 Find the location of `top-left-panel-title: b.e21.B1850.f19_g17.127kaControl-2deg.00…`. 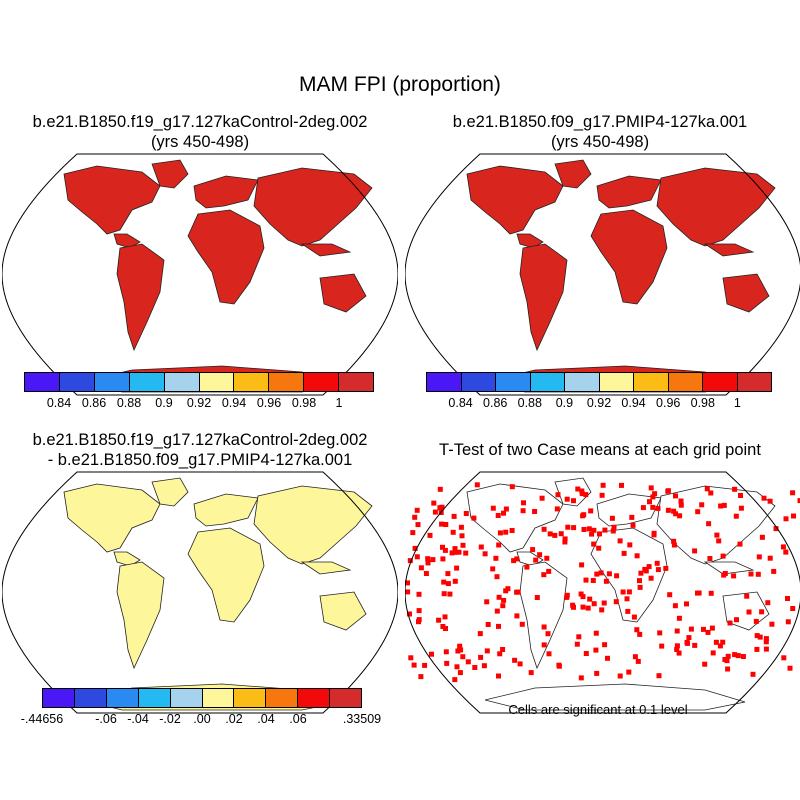

top-left-panel-title: b.e21.B1850.f19_g17.127kaControl-2deg.00… is located at coordinates (200, 132).